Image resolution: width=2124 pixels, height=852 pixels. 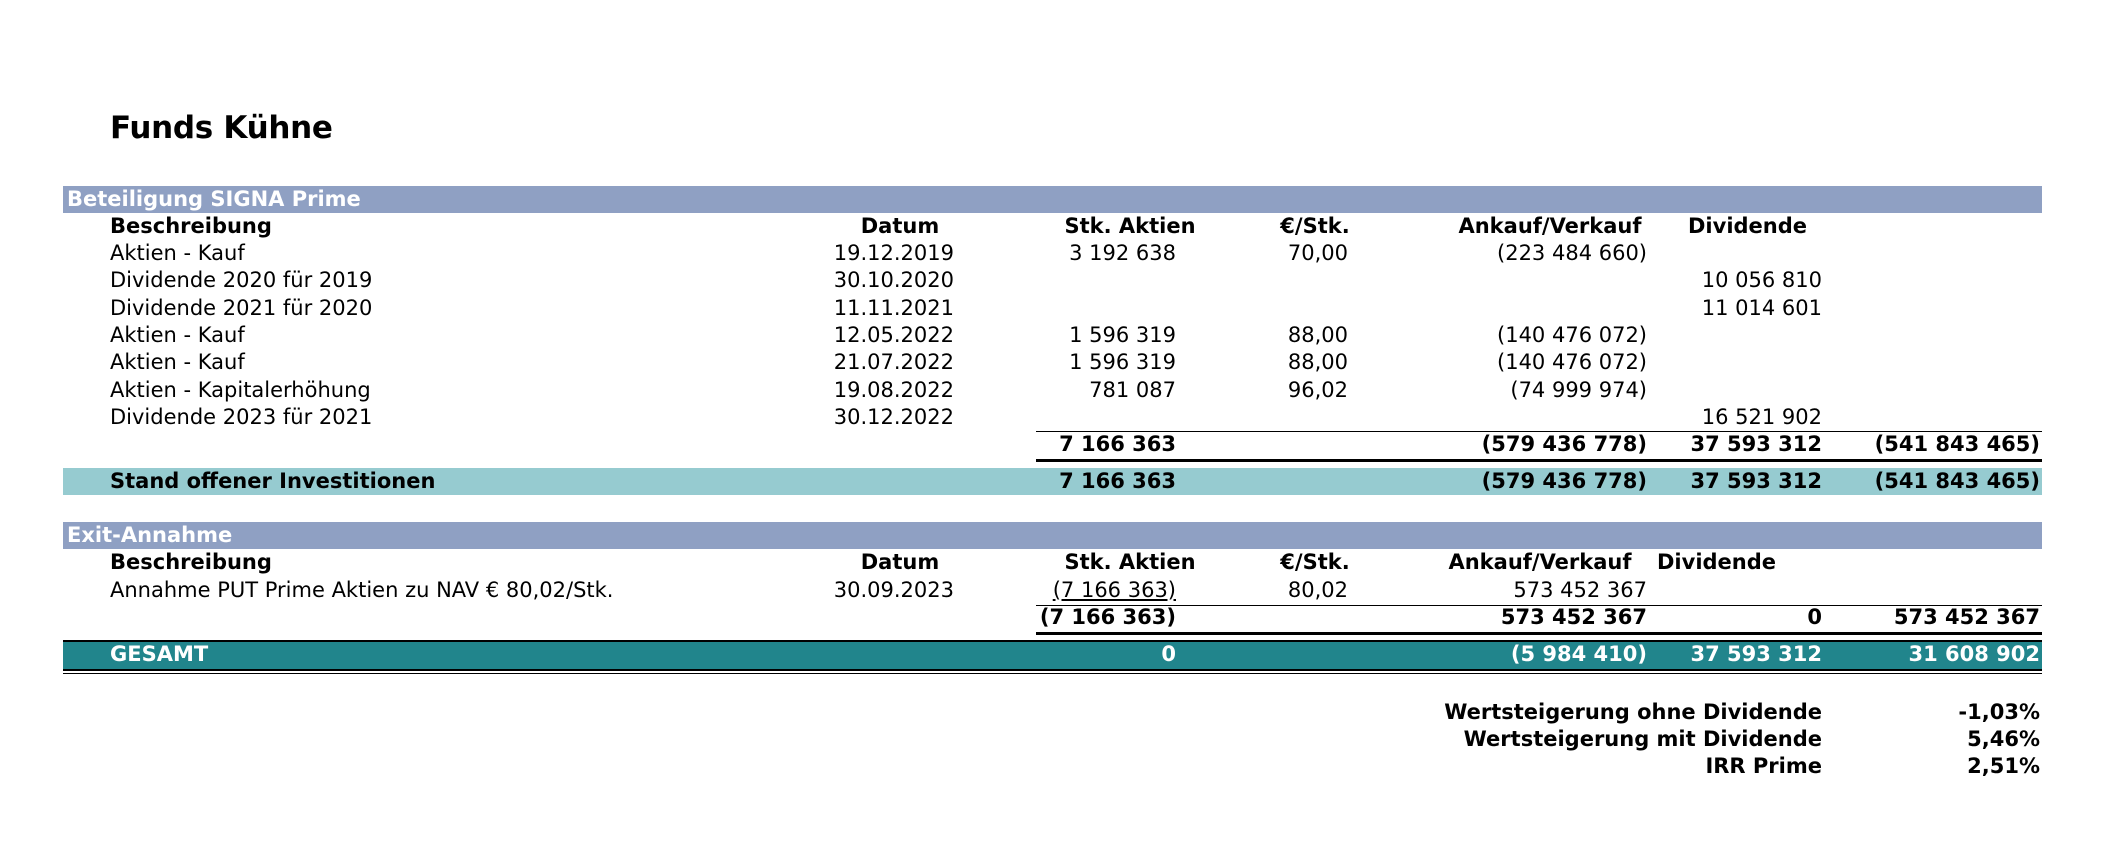 What do you see at coordinates (1572, 253) in the screenshot?
I see `cell-ankauf: (223 484 660)` at bounding box center [1572, 253].